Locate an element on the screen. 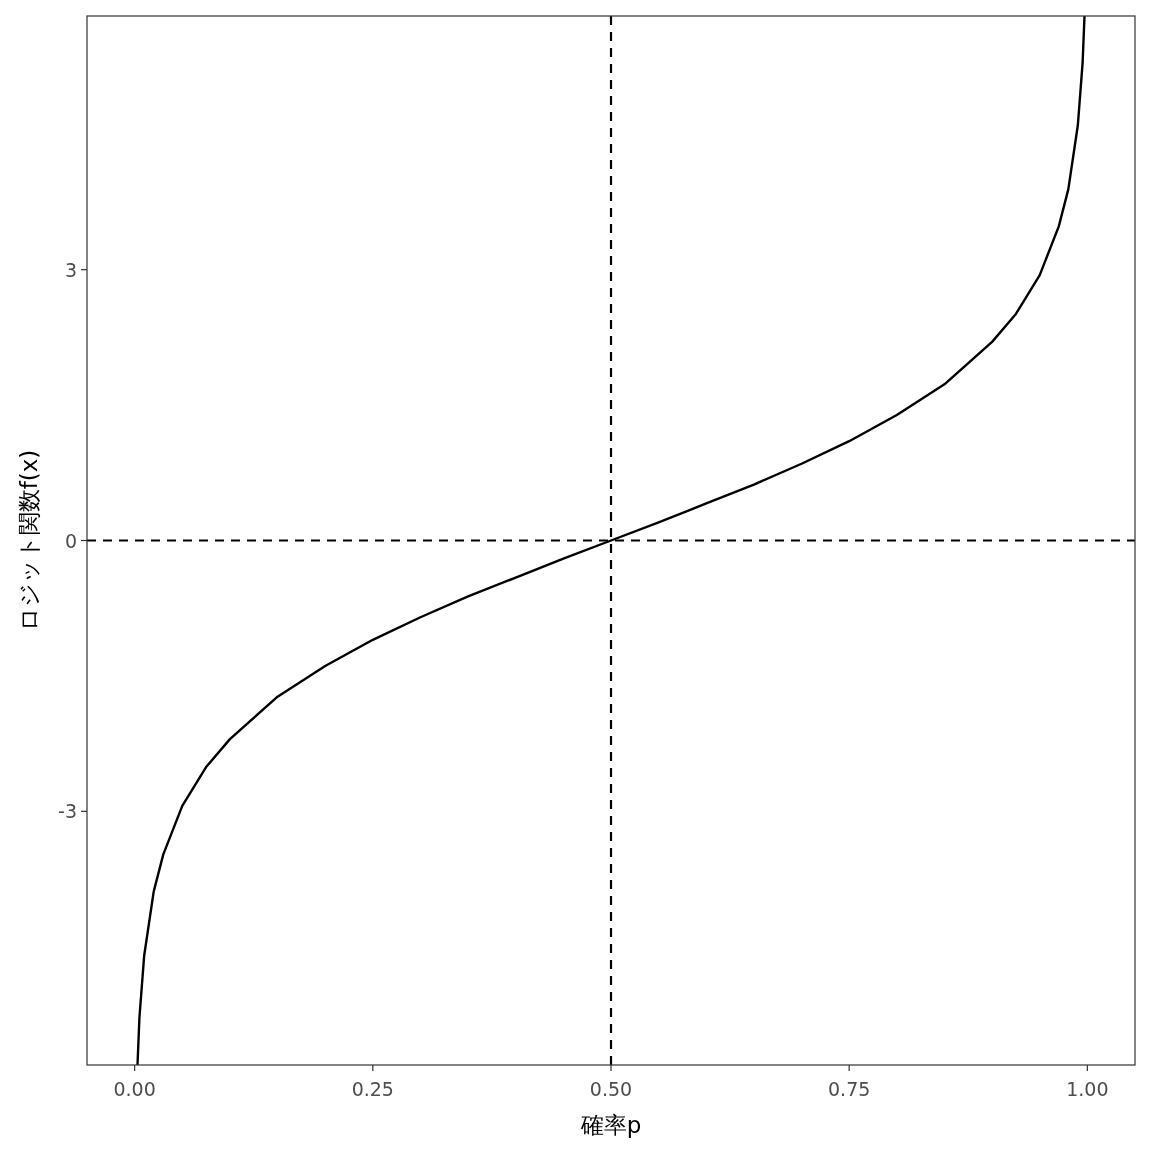  y-tick-label: 0 is located at coordinates (70, 540).